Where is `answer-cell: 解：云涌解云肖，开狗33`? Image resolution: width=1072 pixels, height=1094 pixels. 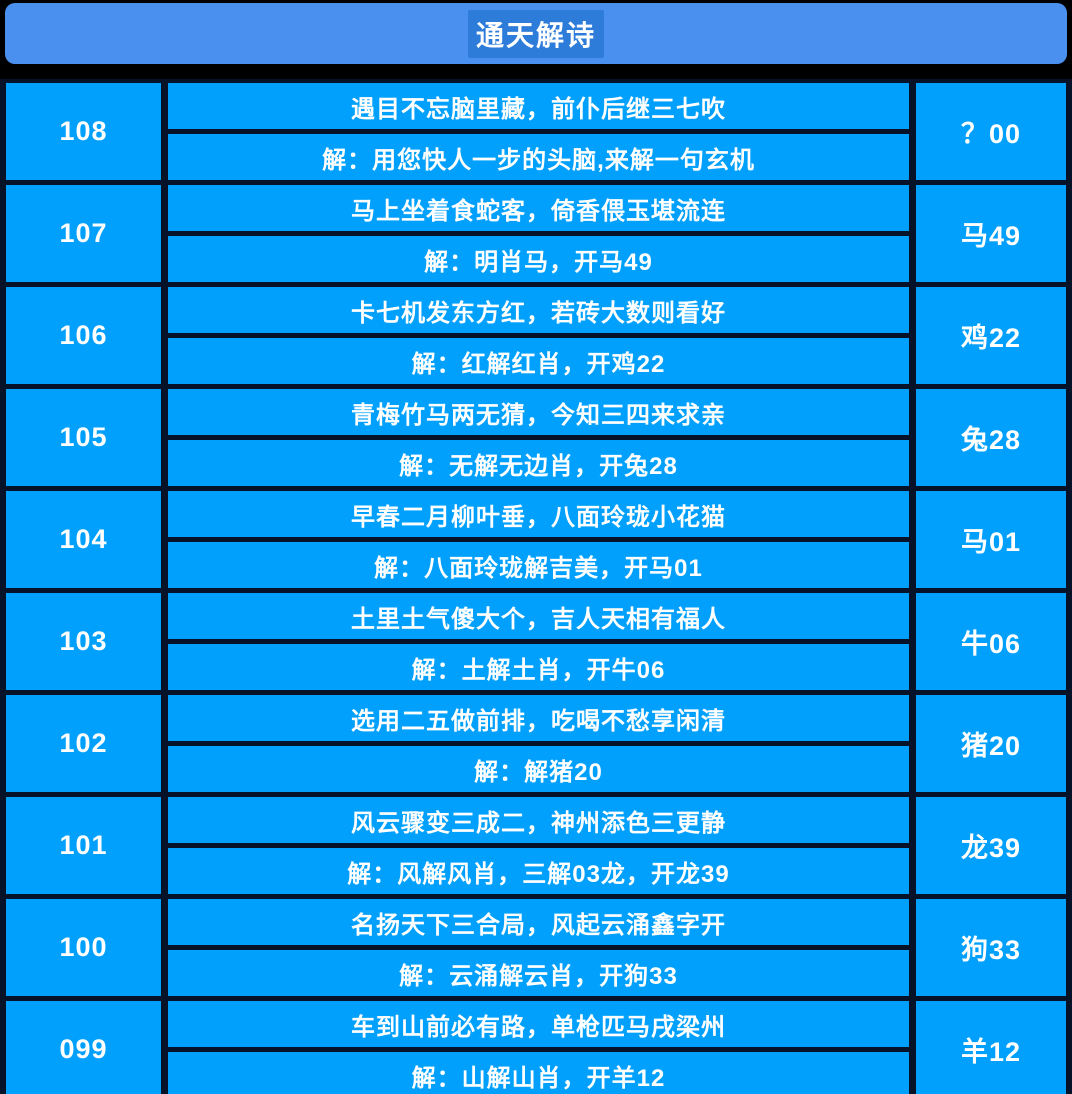
answer-cell: 解：云涌解云肖，开狗33 is located at coordinates (538, 973).